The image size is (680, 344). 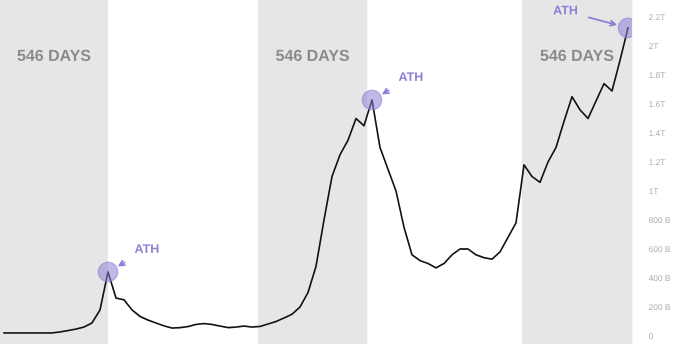 I want to click on y-tick-label: 1T, so click(x=653, y=191).